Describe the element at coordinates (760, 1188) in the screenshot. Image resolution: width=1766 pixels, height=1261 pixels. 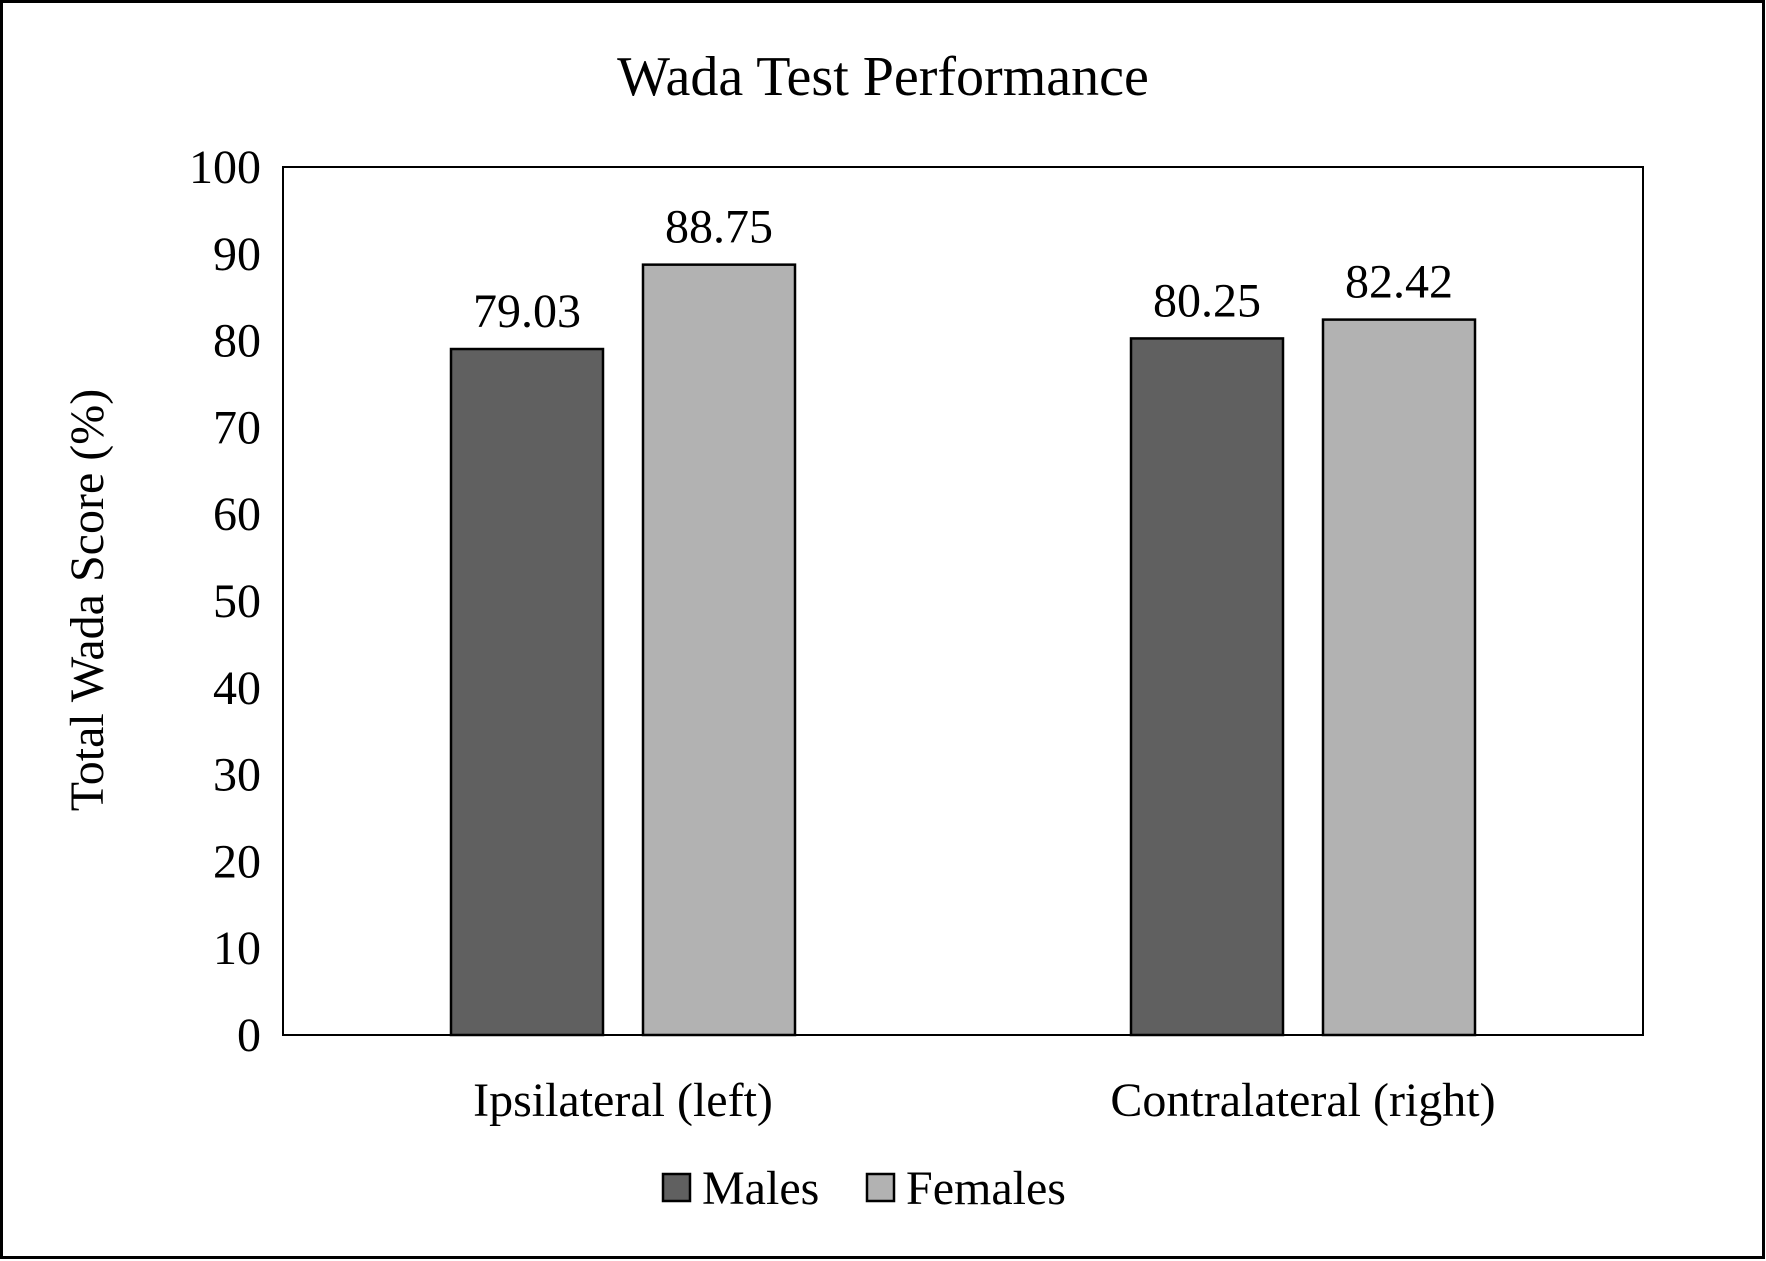
I see `legend-label-males: Males` at that location.